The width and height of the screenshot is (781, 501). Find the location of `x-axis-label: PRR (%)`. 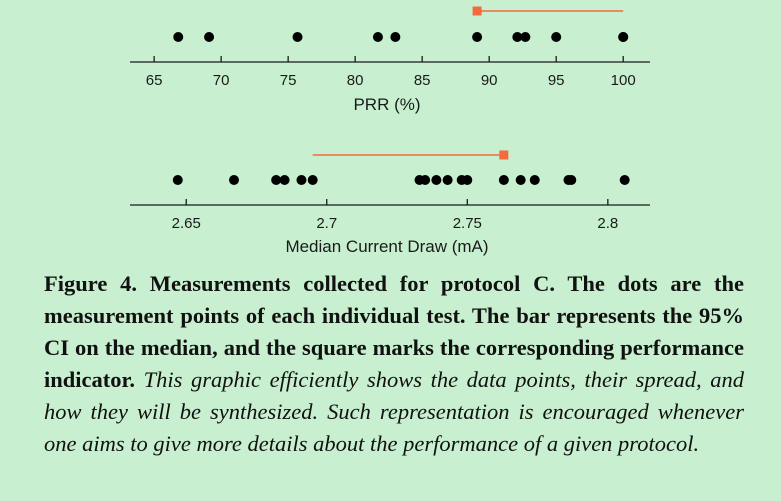

x-axis-label: PRR (%) is located at coordinates (386, 104).